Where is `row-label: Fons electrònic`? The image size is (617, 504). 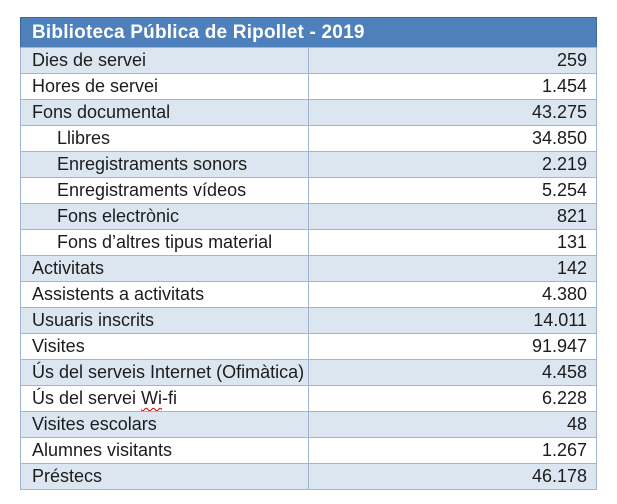 row-label: Fons electrònic is located at coordinates (164, 216).